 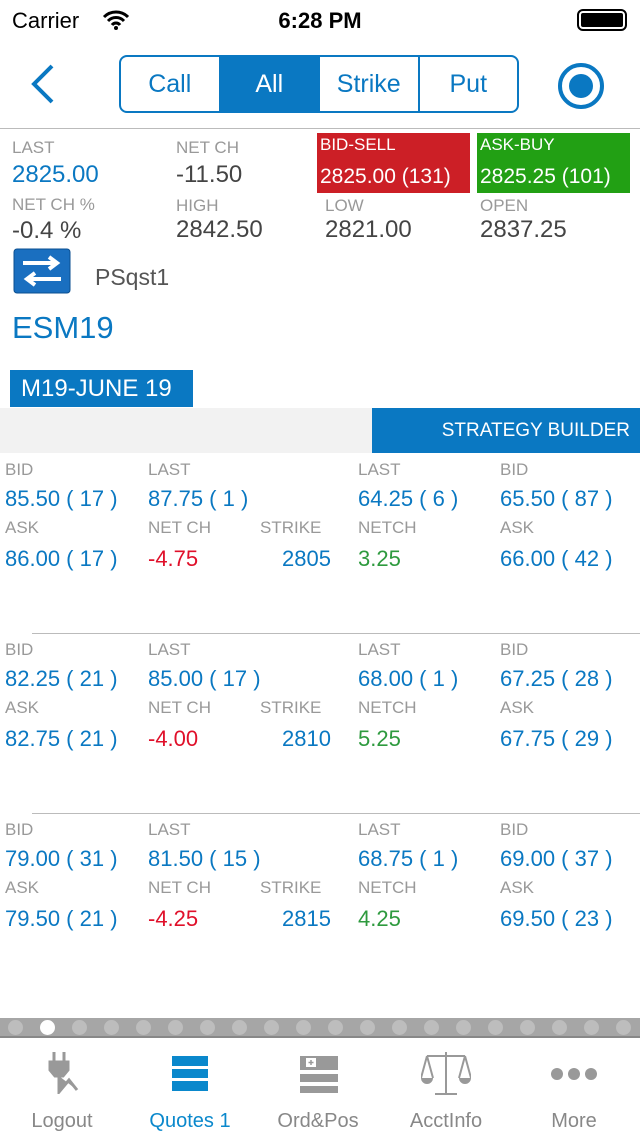 I want to click on tab-more: More, so click(x=574, y=1086).